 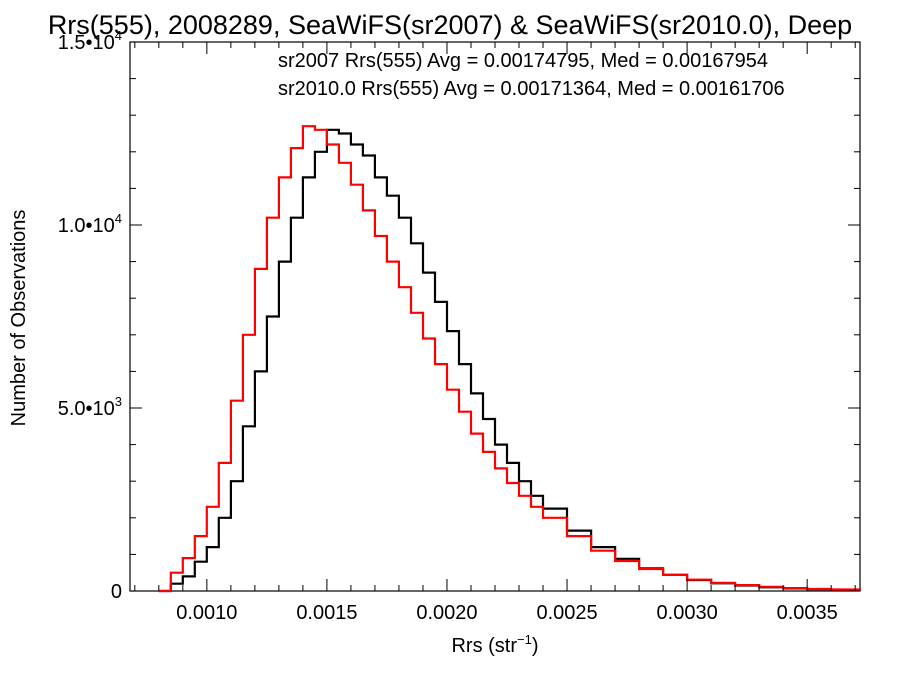 I want to click on x-tick-label: 0.0015, so click(x=326, y=613).